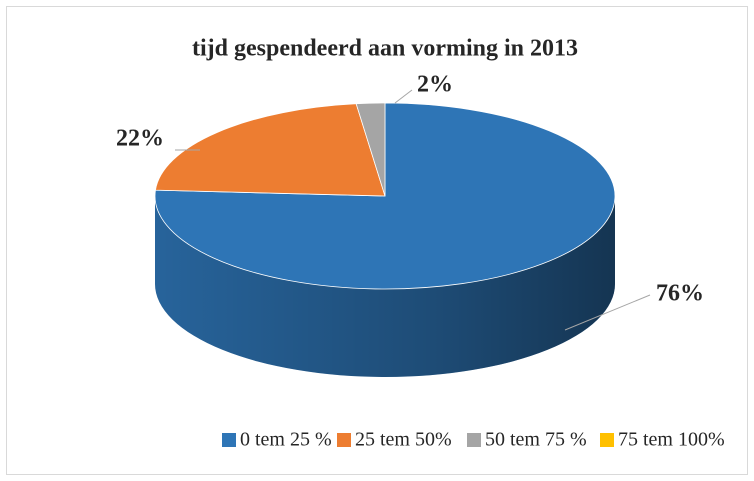  I want to click on chart-title: tijd gespendeerd aan vorming in 2013, so click(385, 49).